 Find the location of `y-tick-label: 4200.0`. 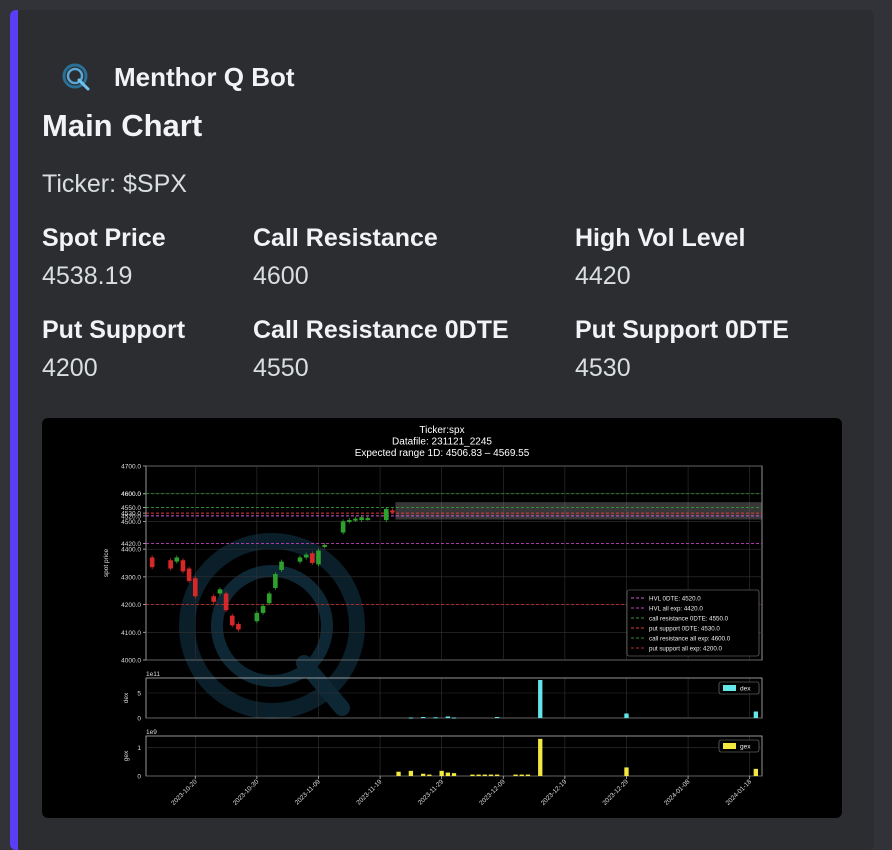

y-tick-label: 4200.0 is located at coordinates (131, 605).